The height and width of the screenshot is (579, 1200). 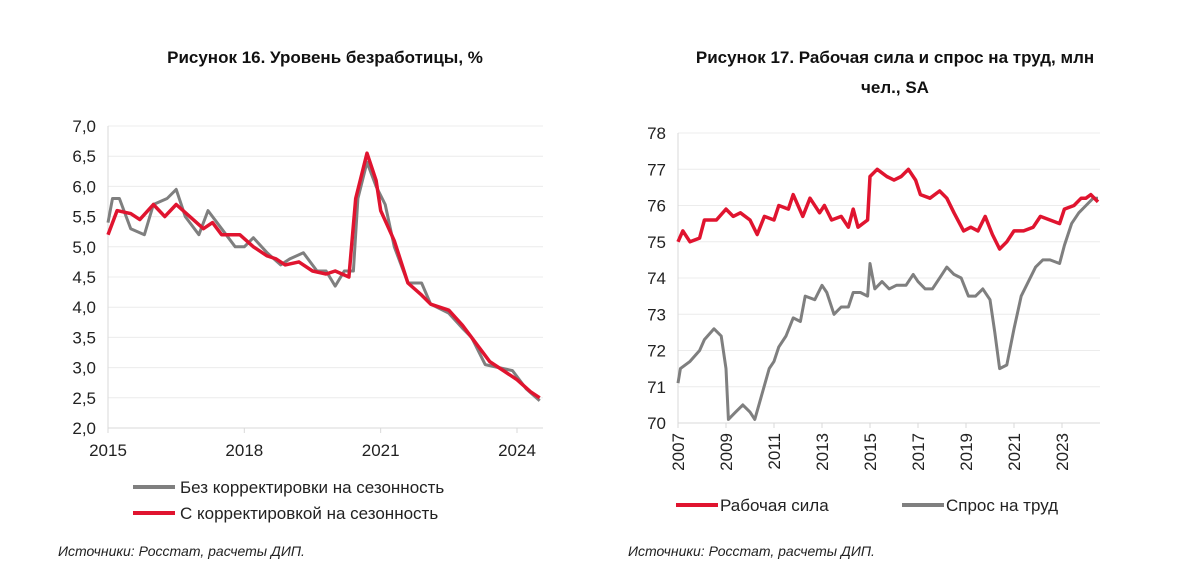 What do you see at coordinates (84, 277) in the screenshot?
I see `y-tick-label: 4,5` at bounding box center [84, 277].